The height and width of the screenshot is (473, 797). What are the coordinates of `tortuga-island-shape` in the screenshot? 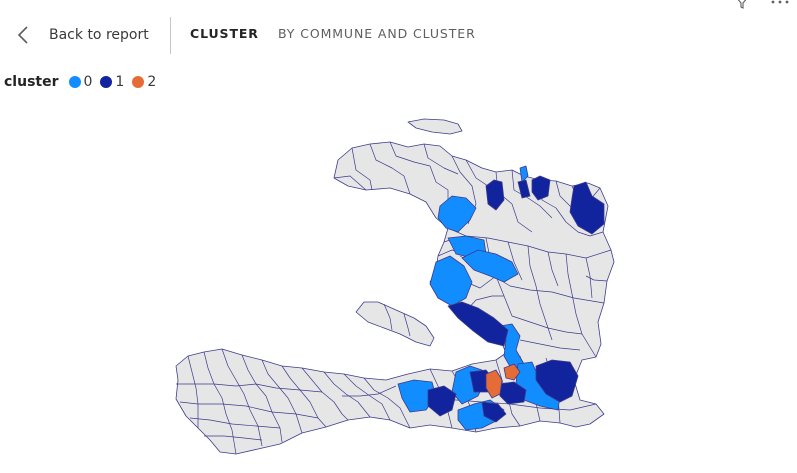 It's located at (435, 126).